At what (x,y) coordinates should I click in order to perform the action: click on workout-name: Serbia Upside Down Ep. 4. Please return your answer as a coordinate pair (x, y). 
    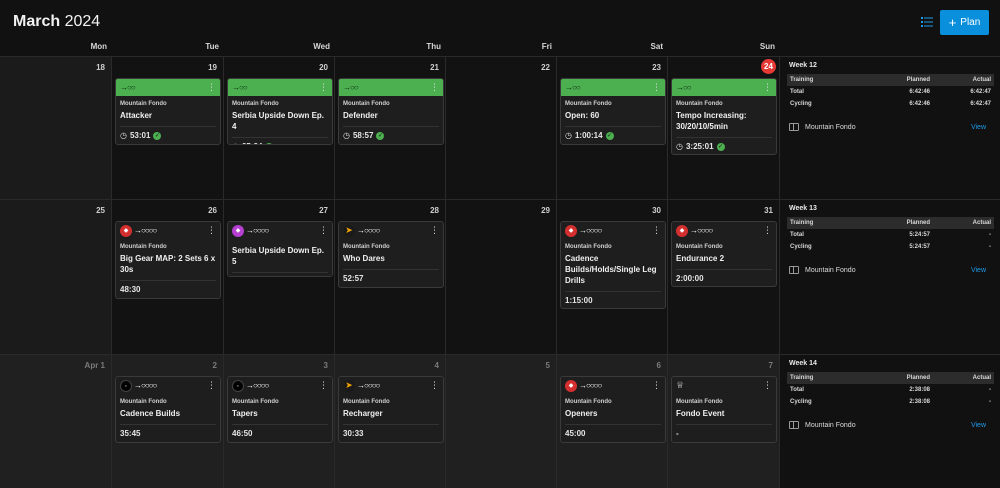
    Looking at the image, I should click on (278, 121).